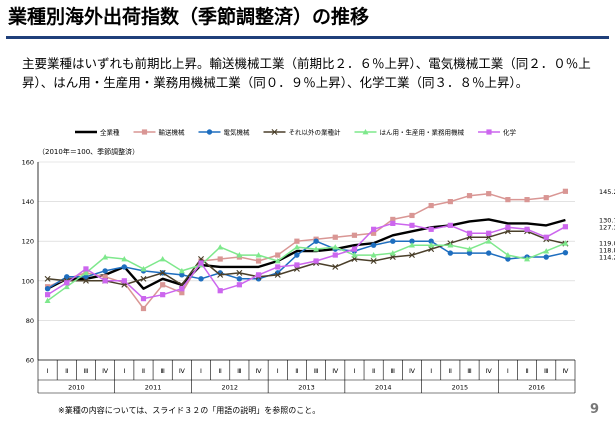 Image resolution: width=615 pixels, height=426 pixels. What do you see at coordinates (497, 132) in the screenshot?
I see `legend-item: 化学` at bounding box center [497, 132].